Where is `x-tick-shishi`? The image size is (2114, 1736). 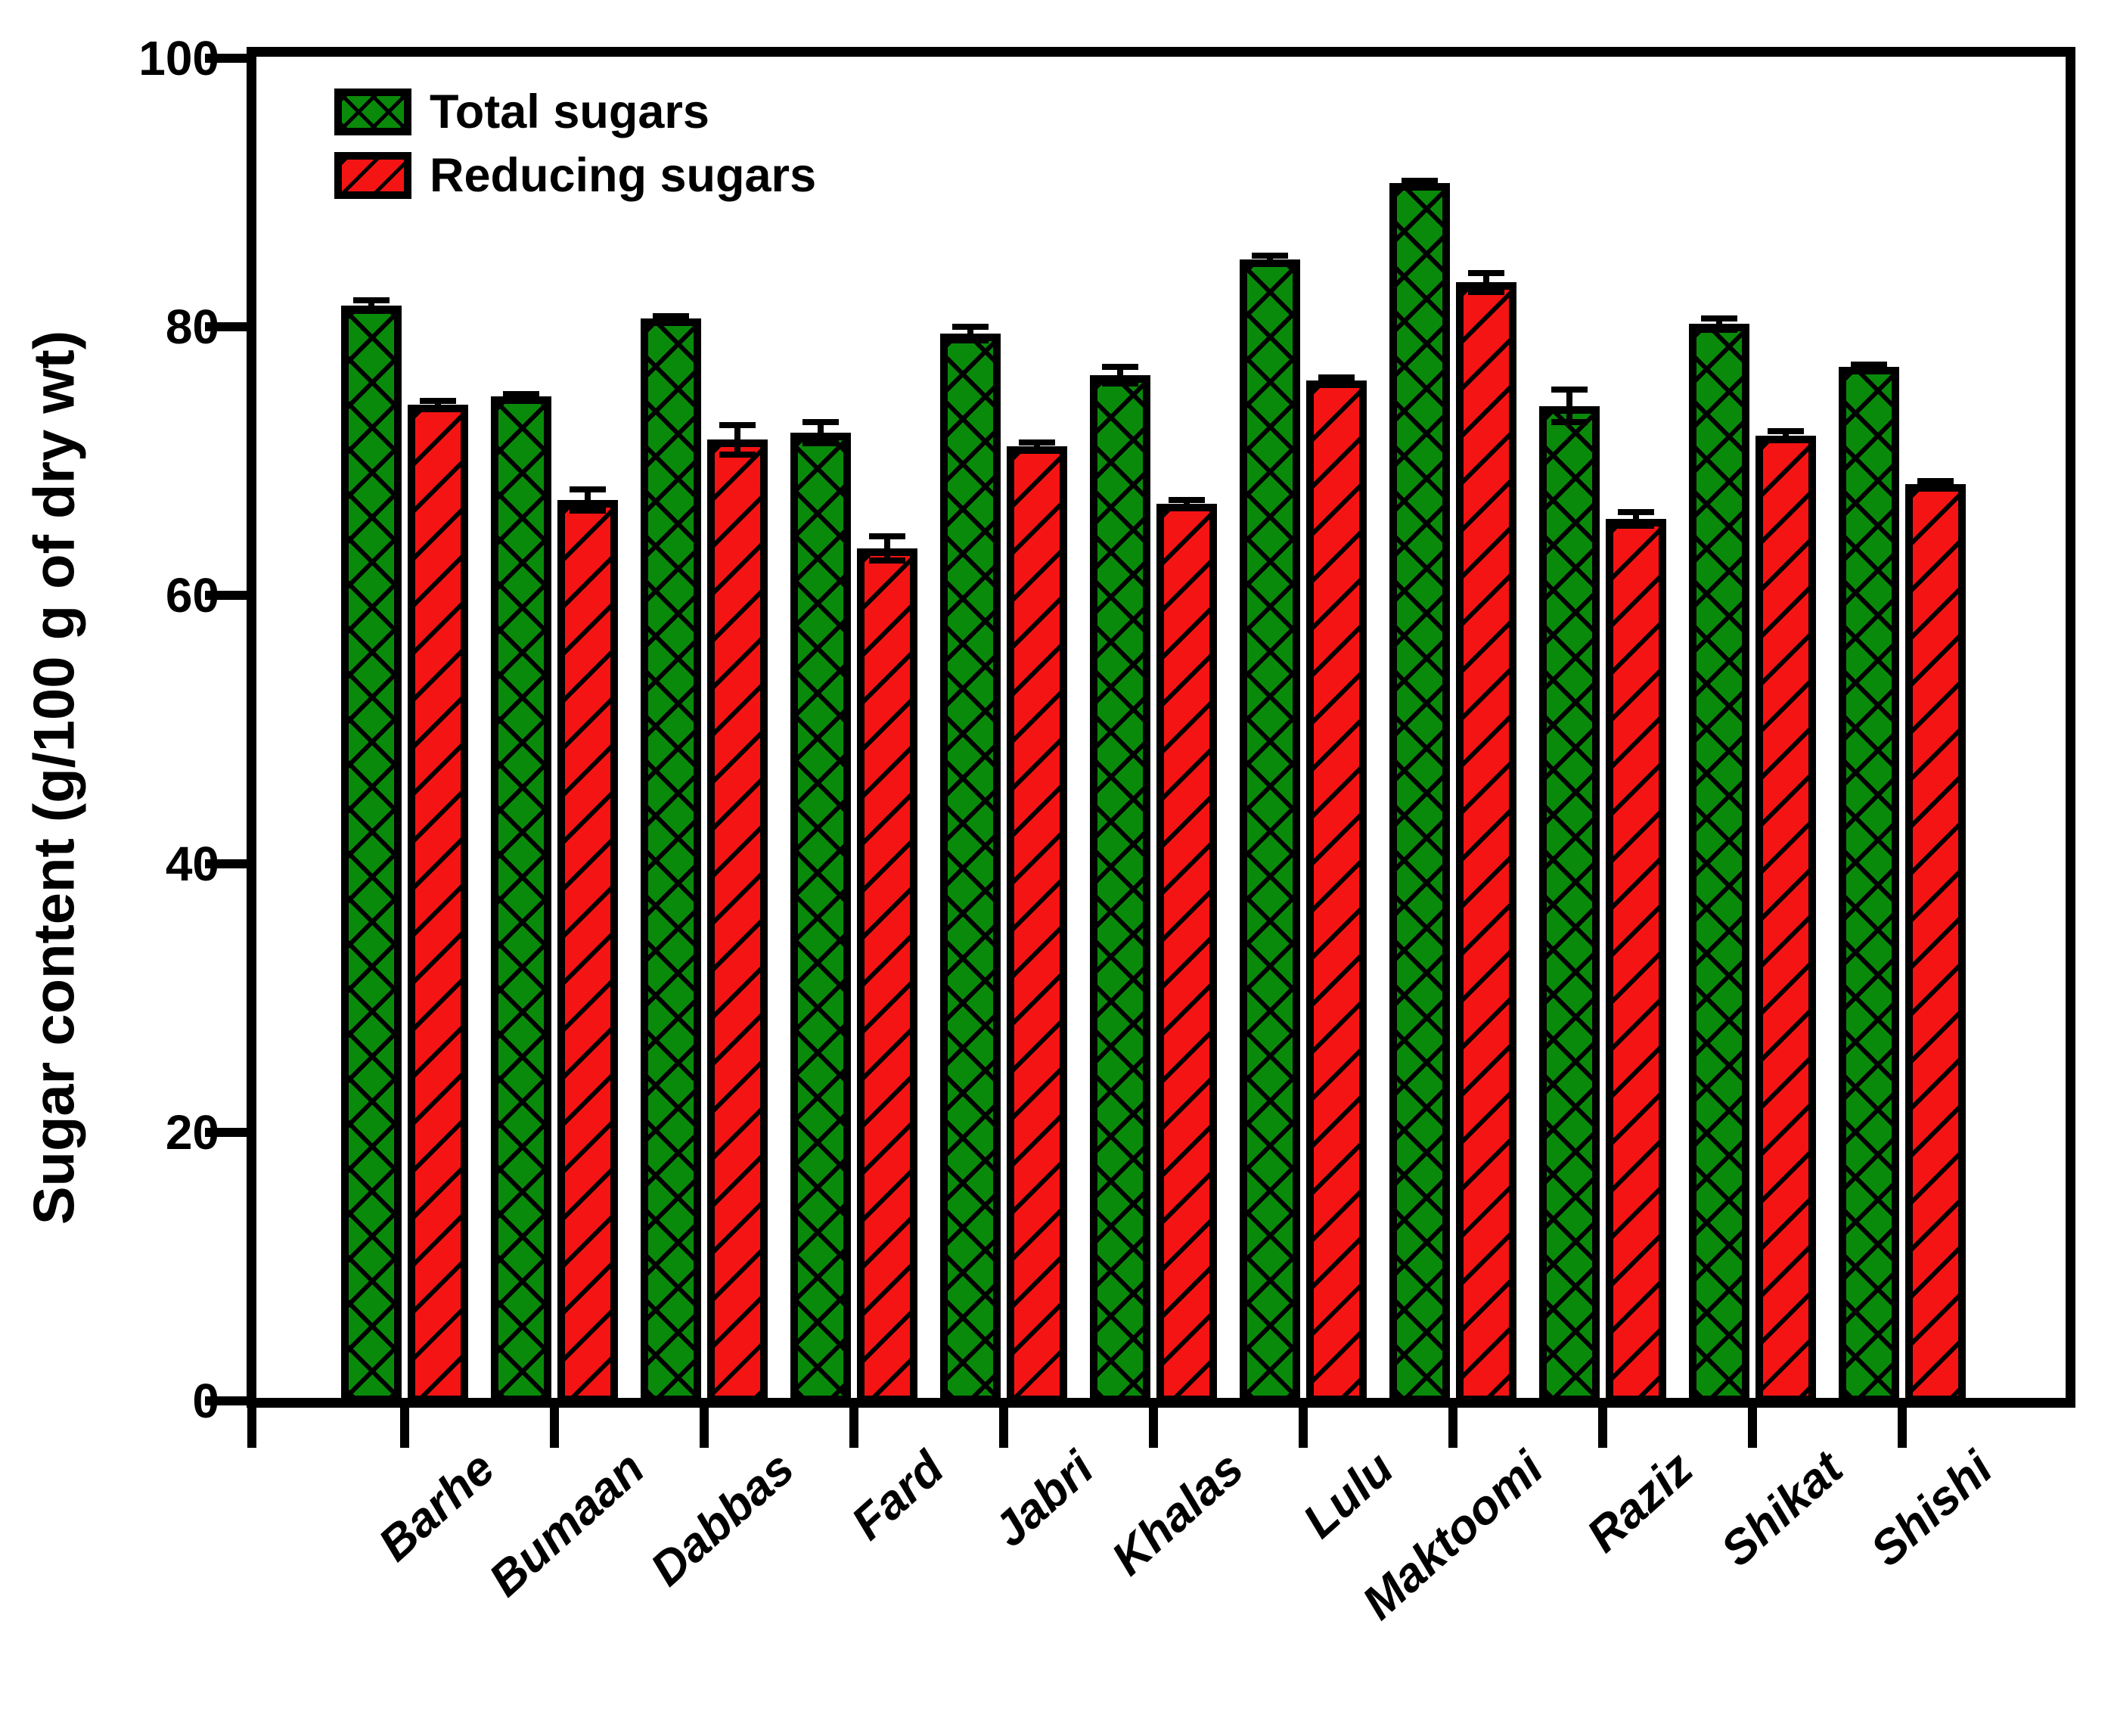 x-tick-shishi is located at coordinates (1902, 1427).